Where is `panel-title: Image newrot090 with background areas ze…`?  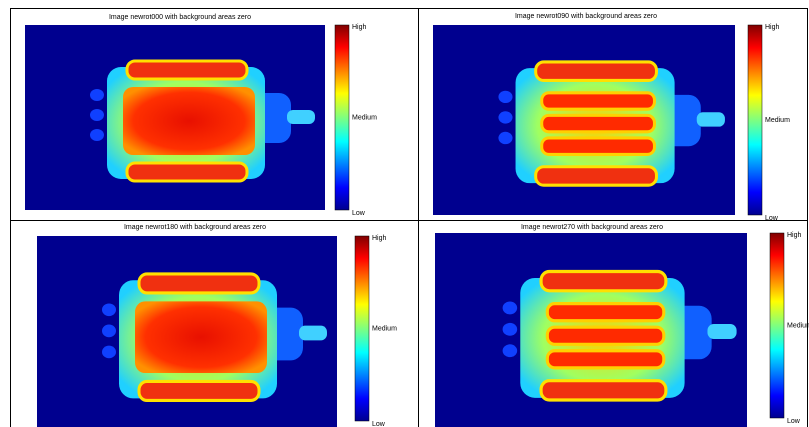 panel-title: Image newrot090 with background areas ze… is located at coordinates (586, 16).